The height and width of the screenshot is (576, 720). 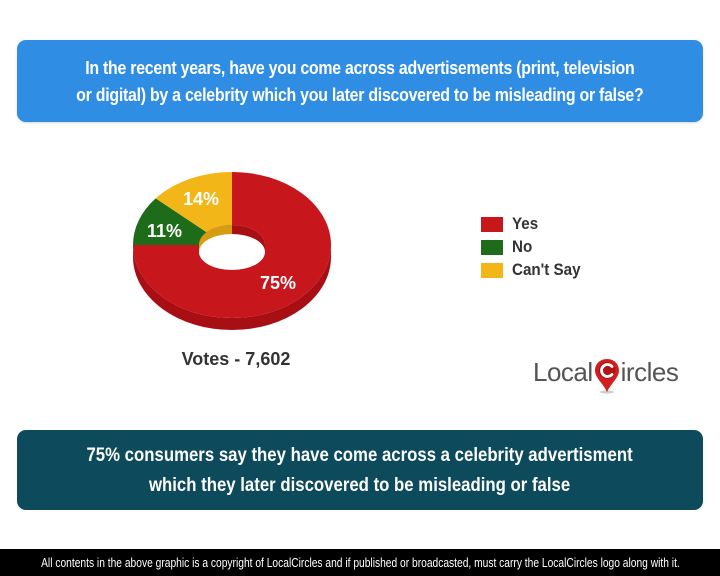 I want to click on legend-label-no: No, so click(x=522, y=247).